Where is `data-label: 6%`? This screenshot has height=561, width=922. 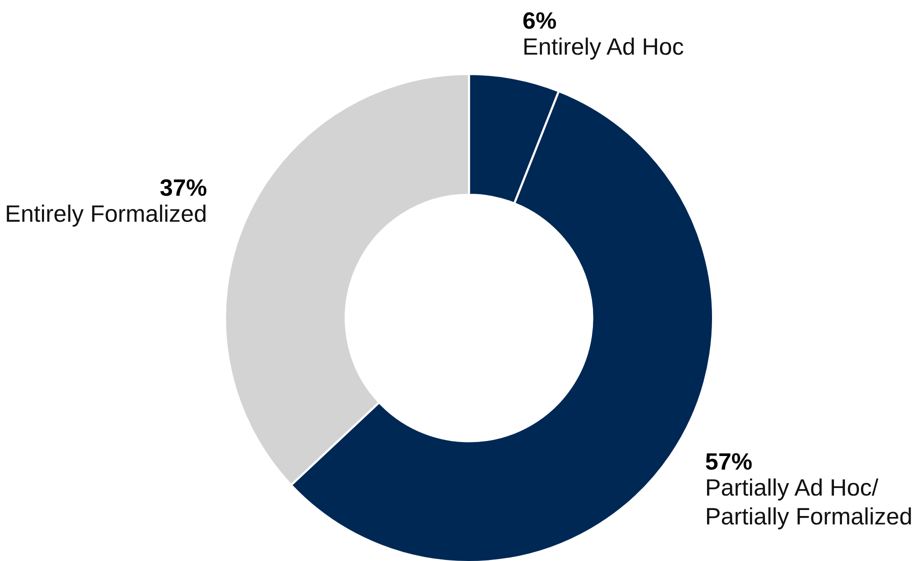 data-label: 6% is located at coordinates (539, 20).